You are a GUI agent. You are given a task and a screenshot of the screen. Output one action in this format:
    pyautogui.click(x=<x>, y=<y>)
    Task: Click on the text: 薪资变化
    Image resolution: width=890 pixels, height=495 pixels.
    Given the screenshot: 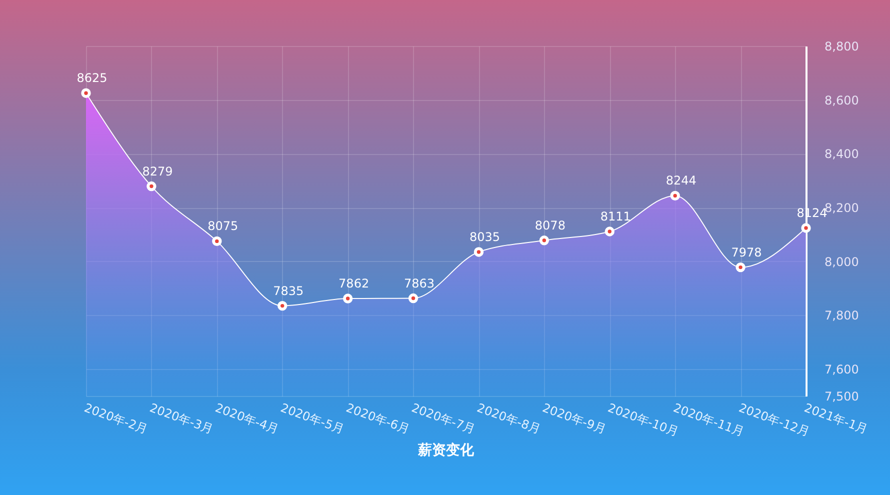 What is the action you would take?
    pyautogui.click(x=446, y=450)
    